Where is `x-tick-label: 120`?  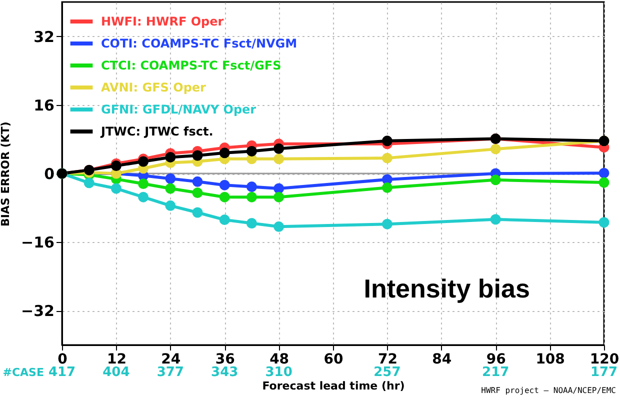
x-tick-label: 120 is located at coordinates (605, 360).